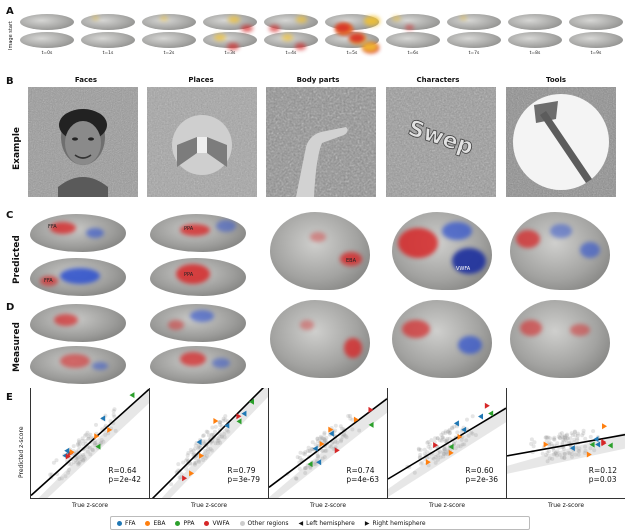  Describe the element at coordinates (198, 233) in the screenshot. I see `predicted-brain-places-top: PPA` at that location.